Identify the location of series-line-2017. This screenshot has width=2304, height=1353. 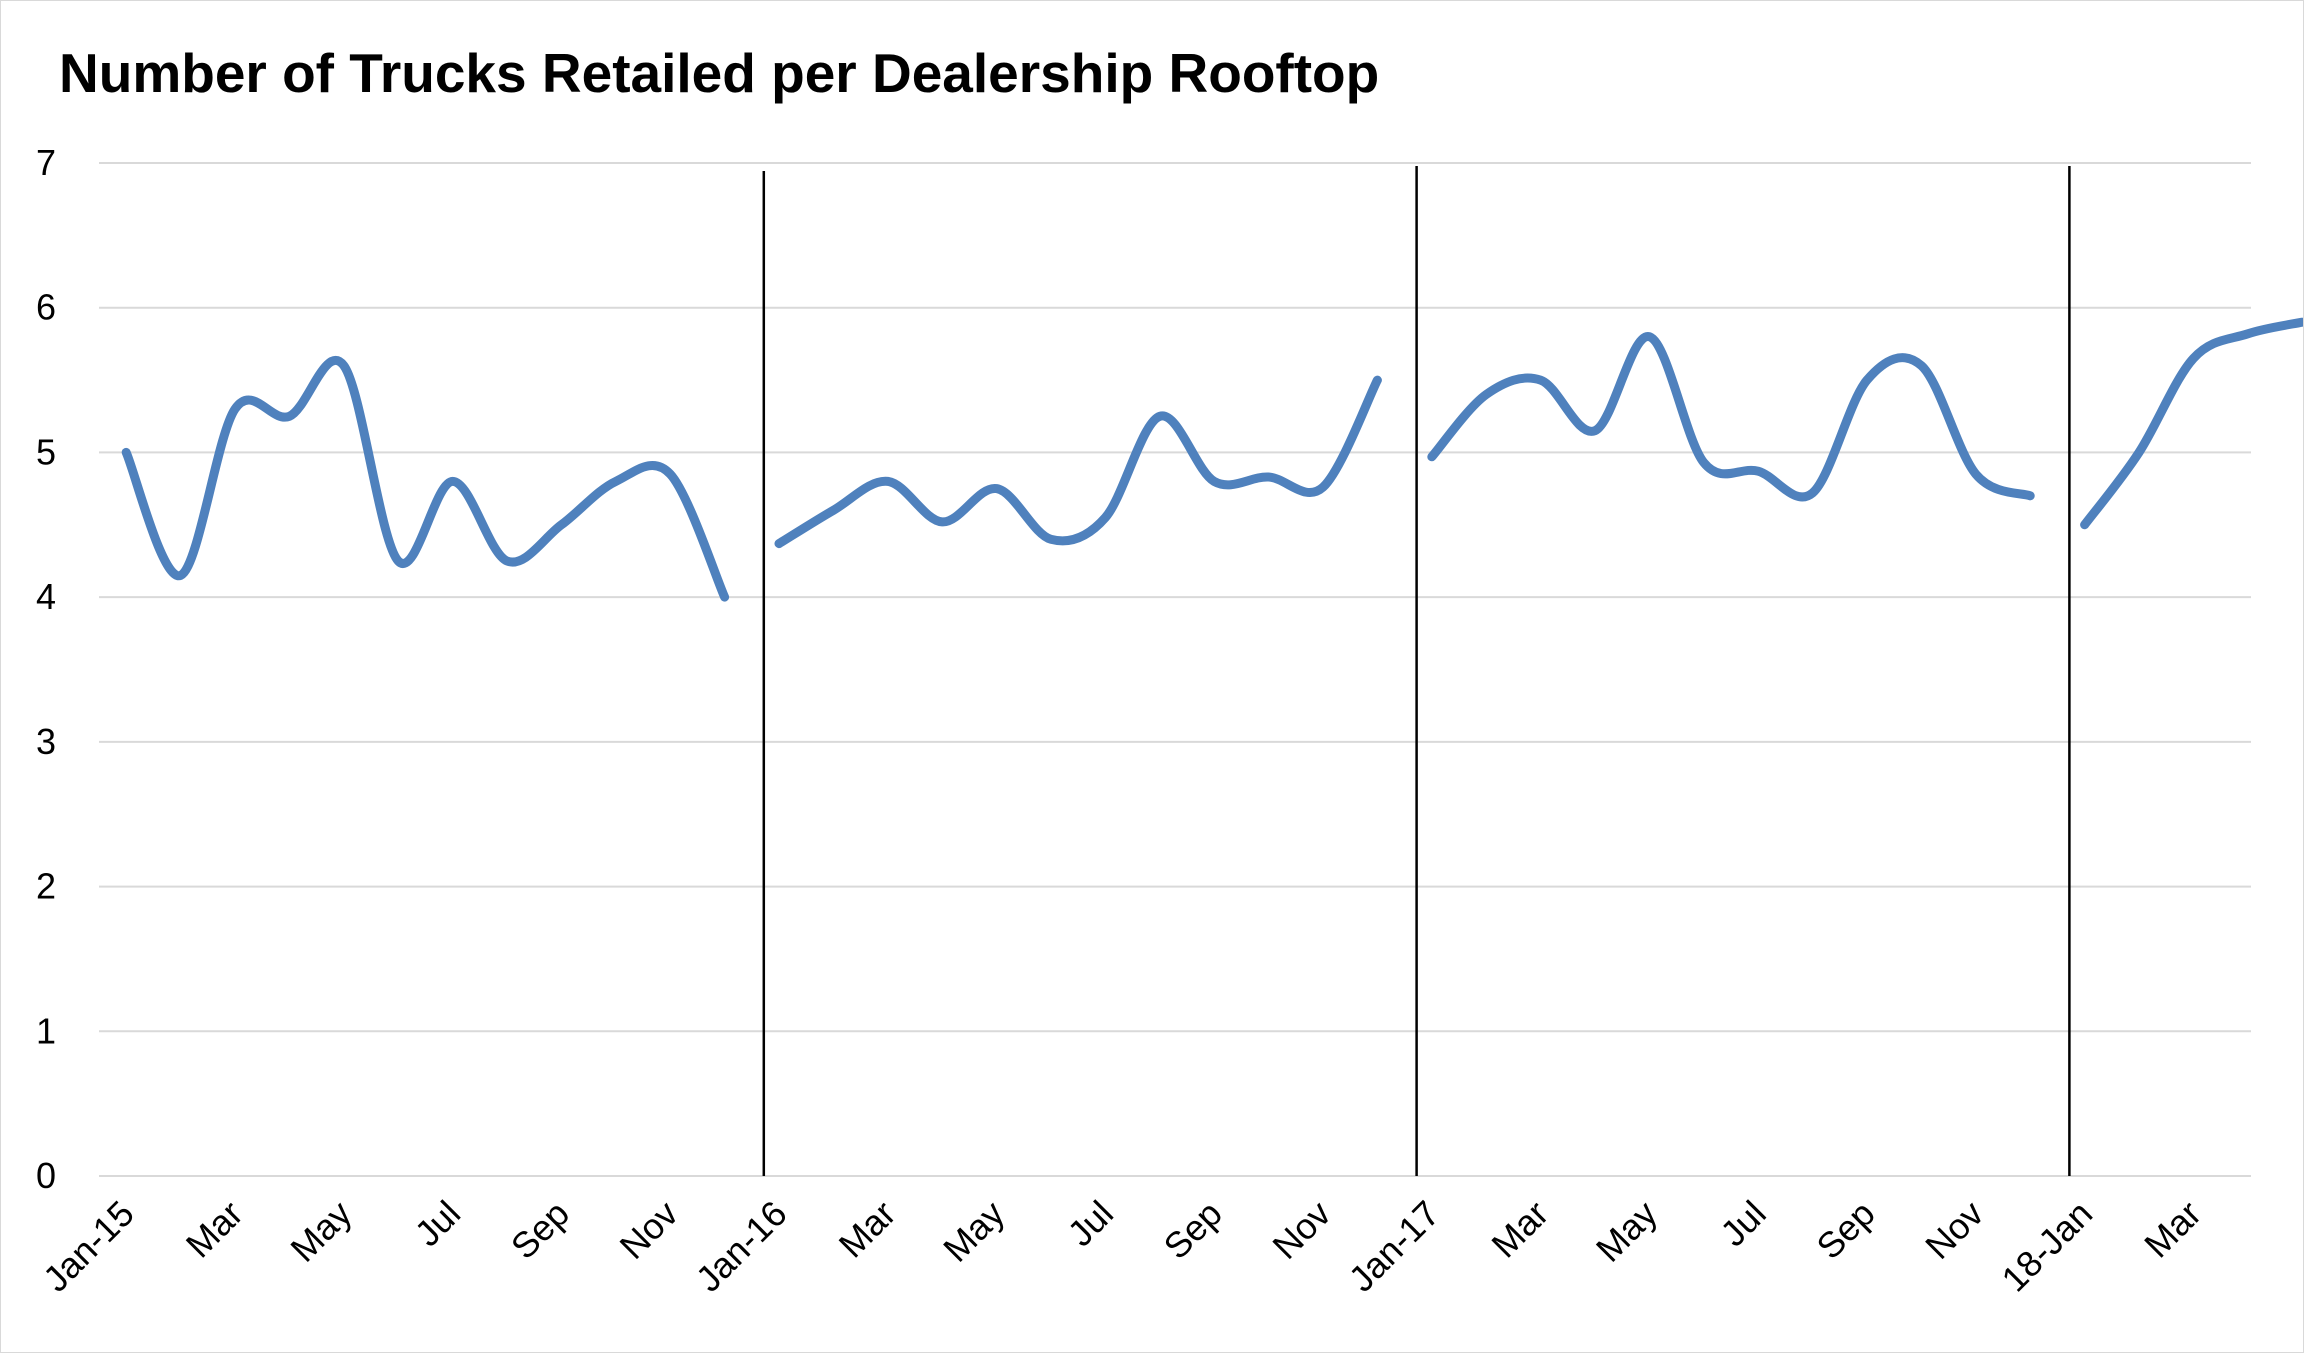
(1731, 417).